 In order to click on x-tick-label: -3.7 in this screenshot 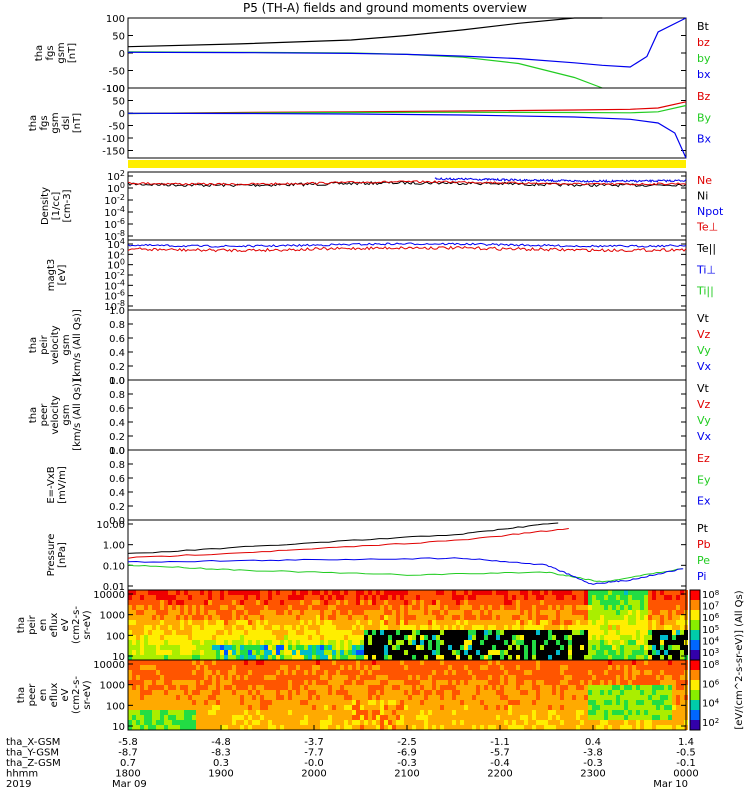, I will do `click(314, 742)`.